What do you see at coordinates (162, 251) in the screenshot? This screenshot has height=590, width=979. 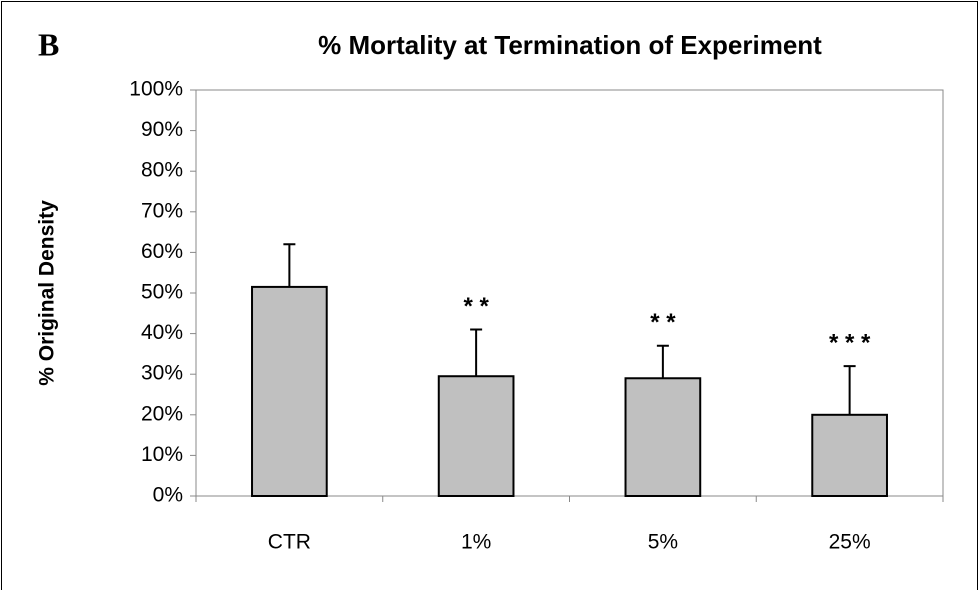 I see `y-tick-label: 60%` at bounding box center [162, 251].